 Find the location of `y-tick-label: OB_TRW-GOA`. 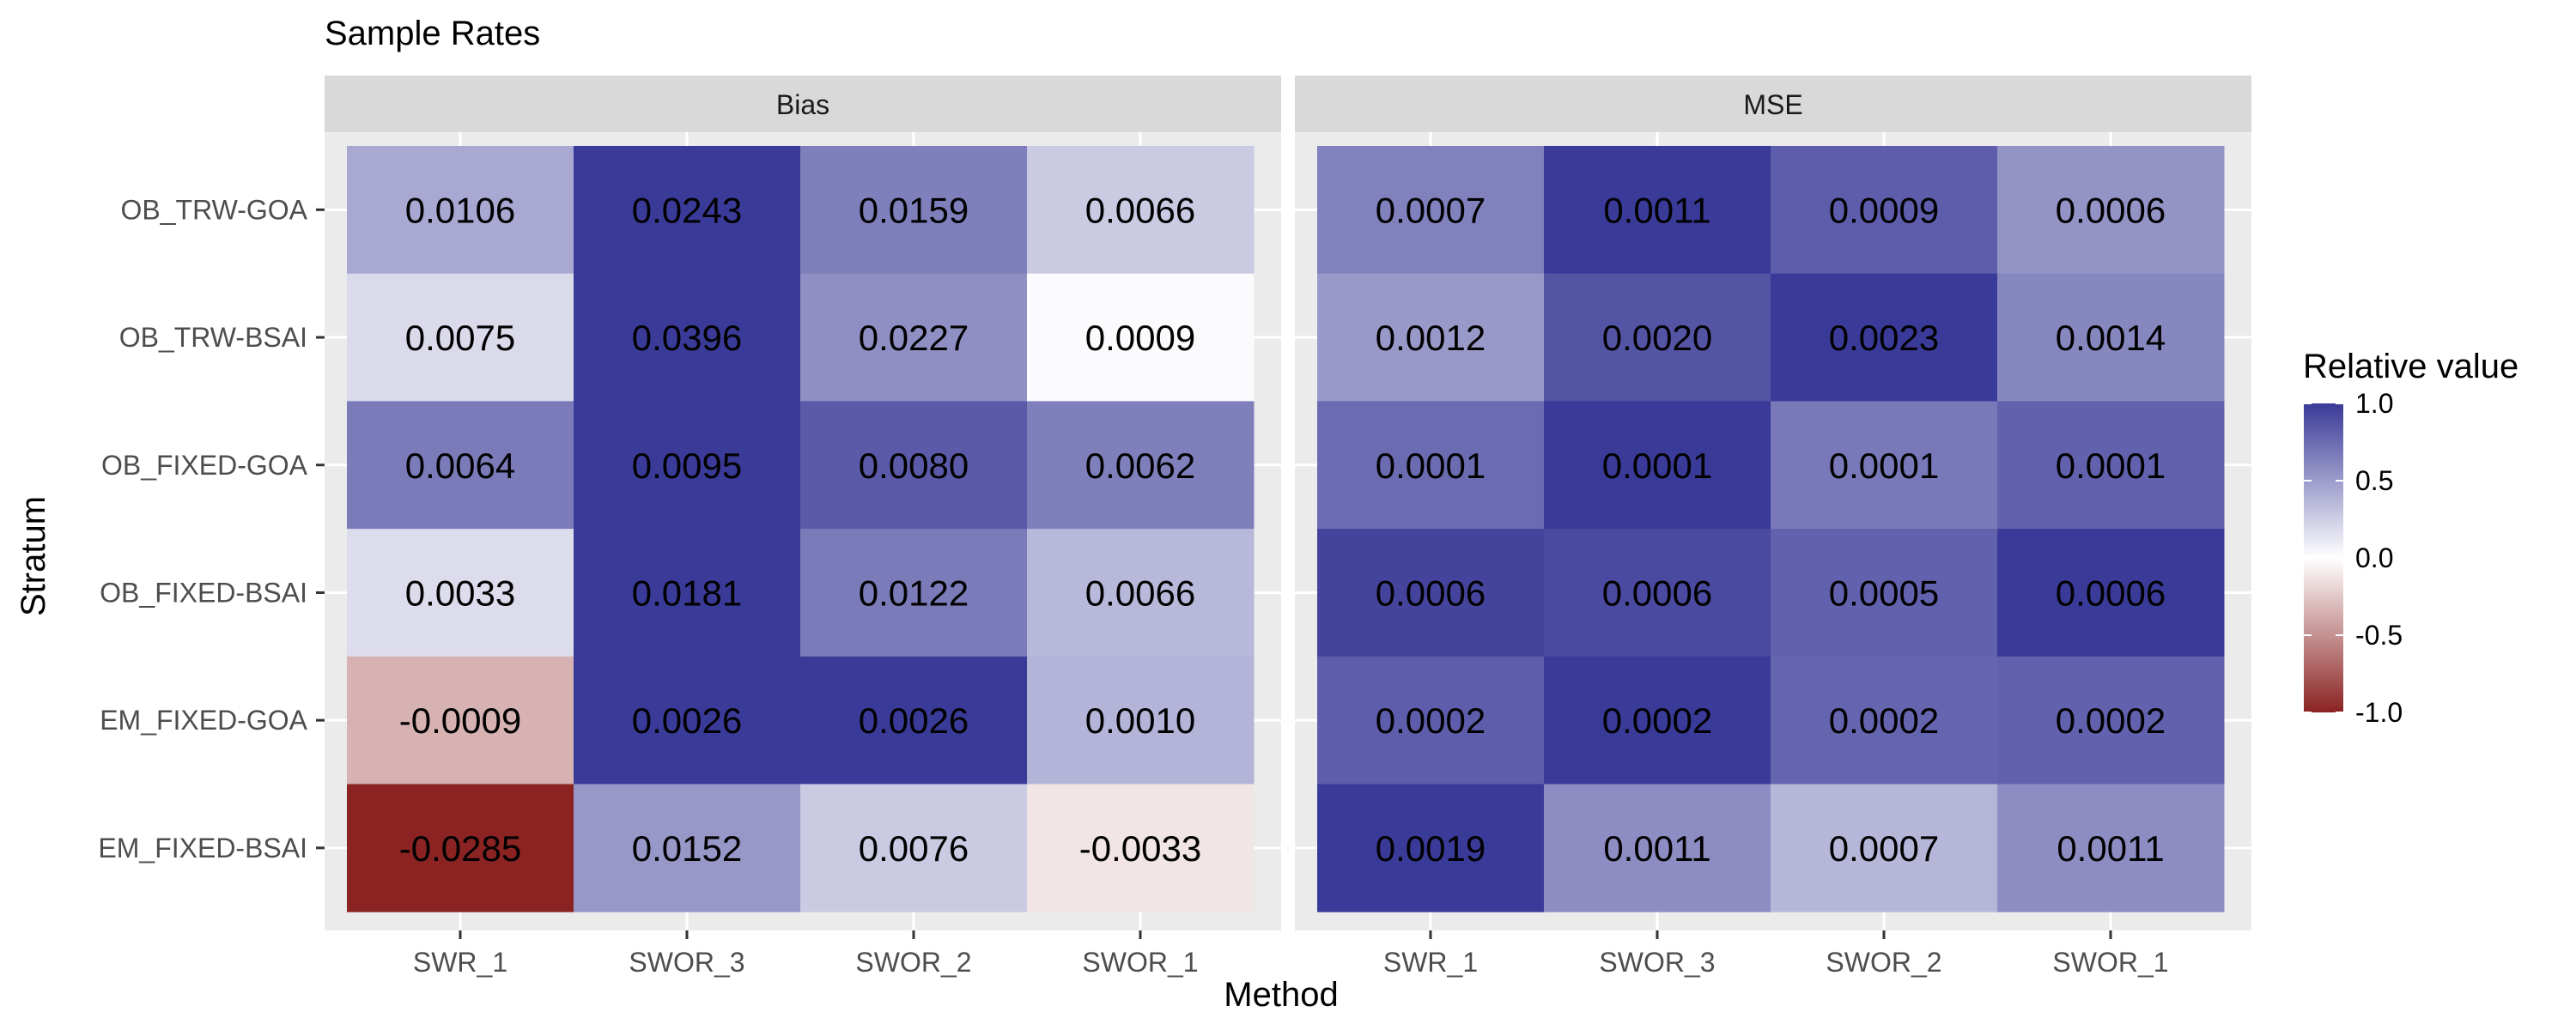

y-tick-label: OB_TRW-GOA is located at coordinates (213, 209).